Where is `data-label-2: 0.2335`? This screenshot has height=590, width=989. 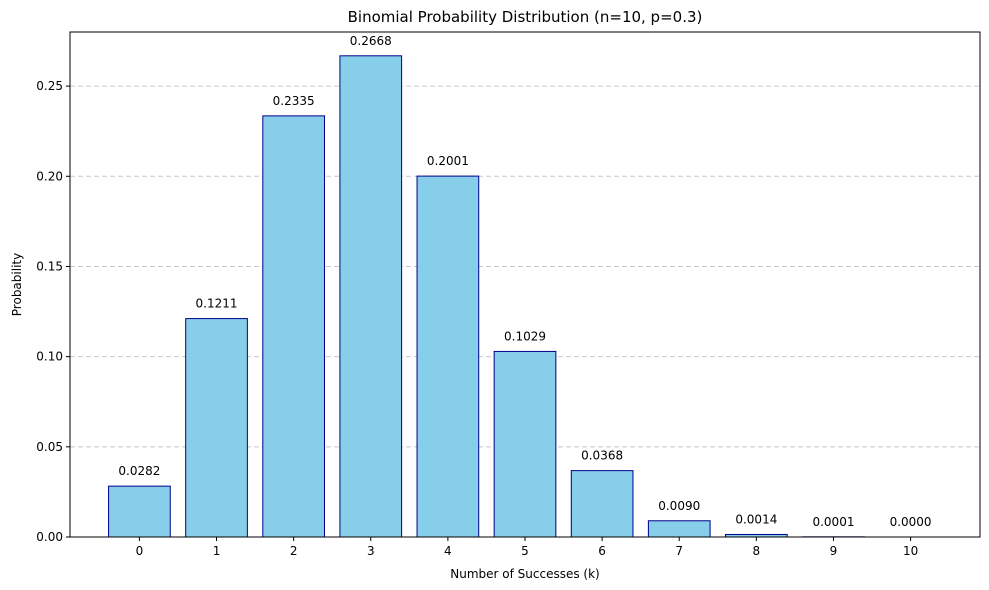 data-label-2: 0.2335 is located at coordinates (294, 101).